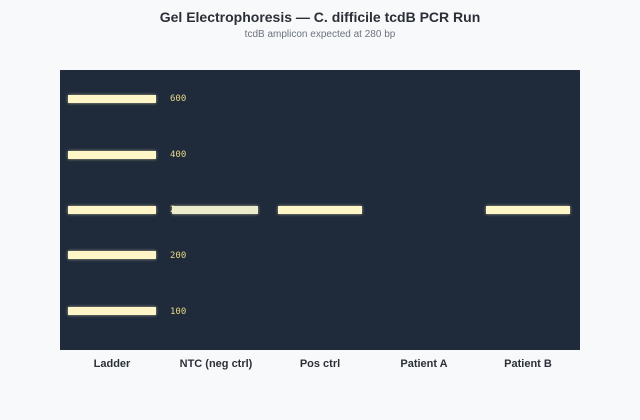 The width and height of the screenshot is (640, 420). I want to click on ladder-label-600: 600, so click(178, 99).